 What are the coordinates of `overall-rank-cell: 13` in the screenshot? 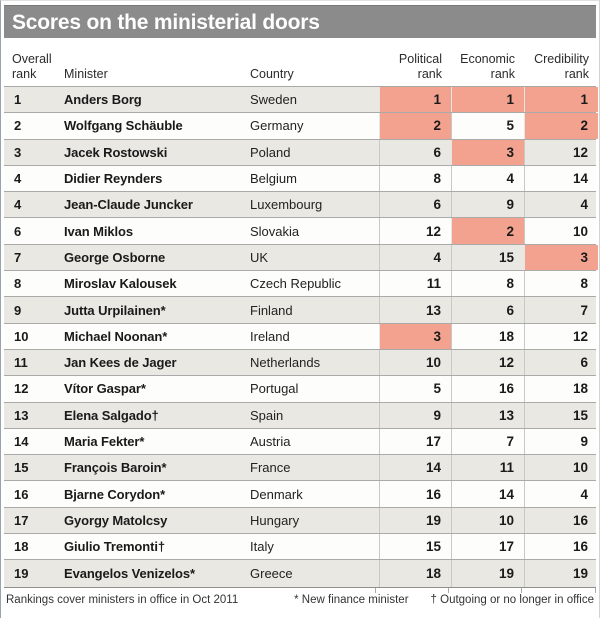 It's located at (21, 415).